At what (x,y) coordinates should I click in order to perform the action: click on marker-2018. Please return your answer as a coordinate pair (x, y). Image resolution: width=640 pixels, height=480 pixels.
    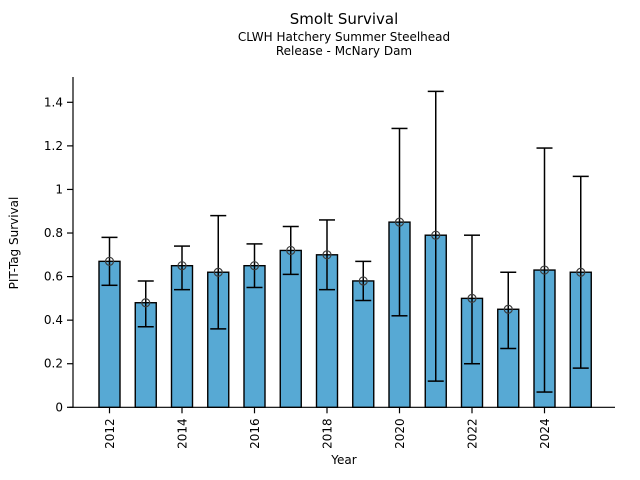
    Looking at the image, I should click on (327, 255).